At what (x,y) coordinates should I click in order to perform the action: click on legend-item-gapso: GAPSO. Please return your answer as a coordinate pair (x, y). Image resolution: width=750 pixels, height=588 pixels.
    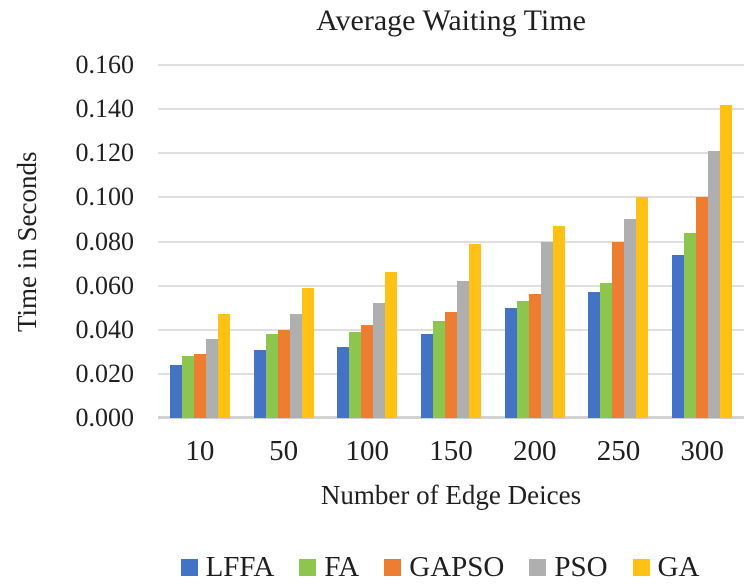
    Looking at the image, I should click on (444, 567).